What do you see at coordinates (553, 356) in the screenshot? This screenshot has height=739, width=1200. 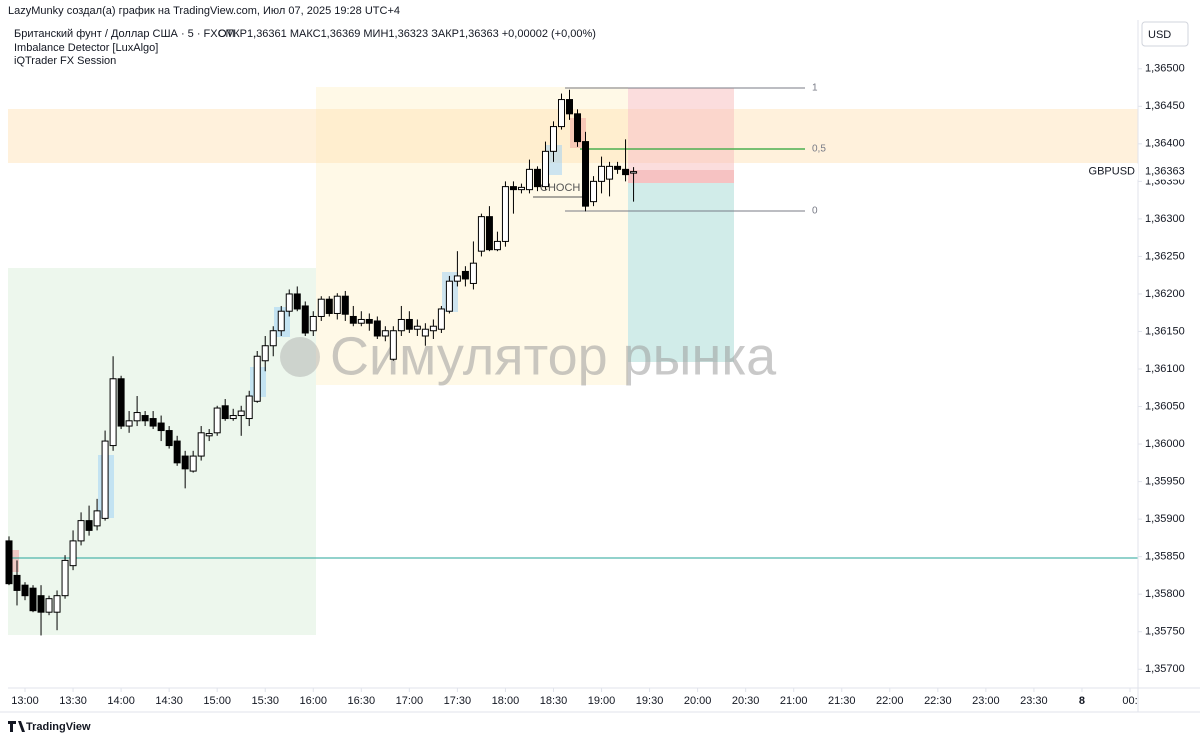 I see `watermark: Симулятор рынка` at bounding box center [553, 356].